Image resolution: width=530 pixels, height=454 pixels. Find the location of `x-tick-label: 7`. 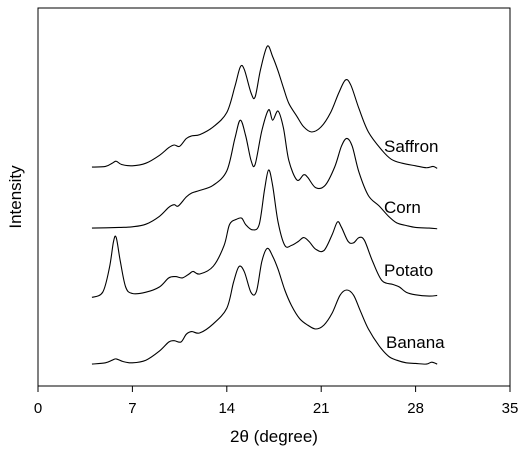

x-tick-label: 7 is located at coordinates (132, 408).